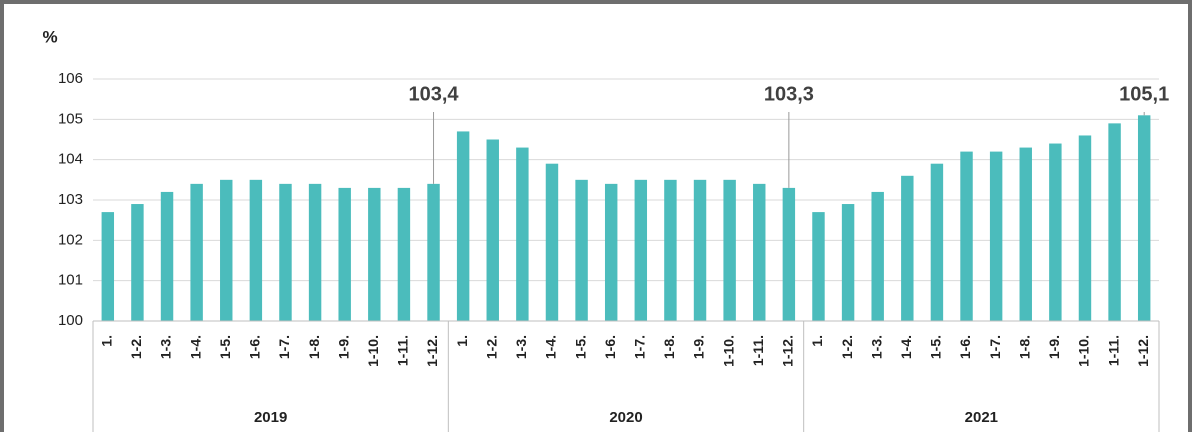 This screenshot has width=1192, height=432. I want to click on y-tick-label: 103, so click(70, 199).